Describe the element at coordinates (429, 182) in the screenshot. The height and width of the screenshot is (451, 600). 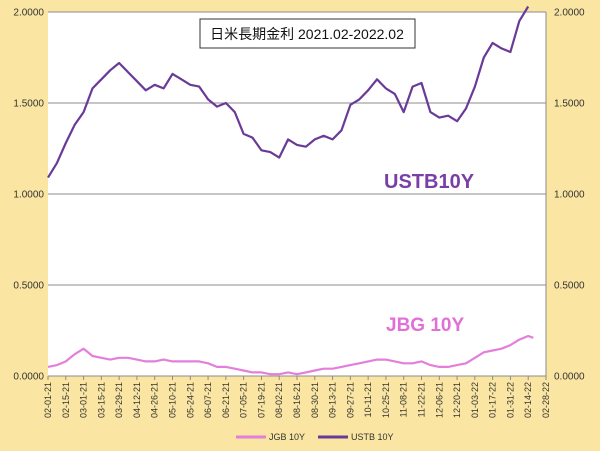
I see `ustb-annotation: USTB10Y` at that location.